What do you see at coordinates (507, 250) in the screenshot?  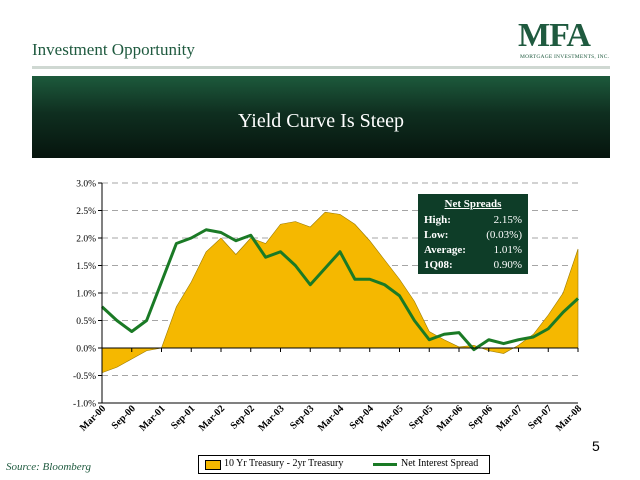 I see `row-value: 1.01%` at bounding box center [507, 250].